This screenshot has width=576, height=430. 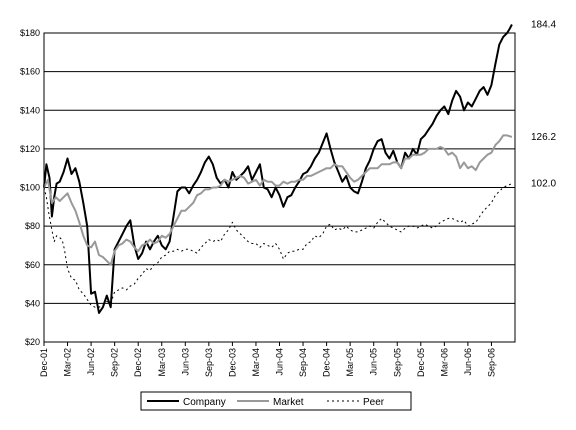 I want to click on x-tick-label: Sep-03, so click(x=209, y=362).